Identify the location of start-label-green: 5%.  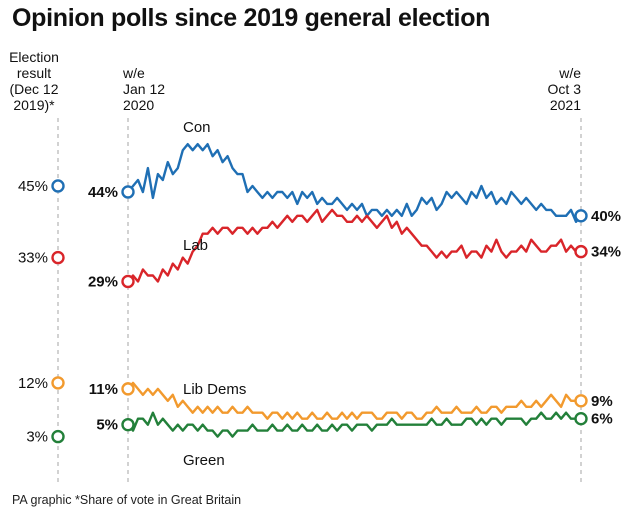
(107, 425).